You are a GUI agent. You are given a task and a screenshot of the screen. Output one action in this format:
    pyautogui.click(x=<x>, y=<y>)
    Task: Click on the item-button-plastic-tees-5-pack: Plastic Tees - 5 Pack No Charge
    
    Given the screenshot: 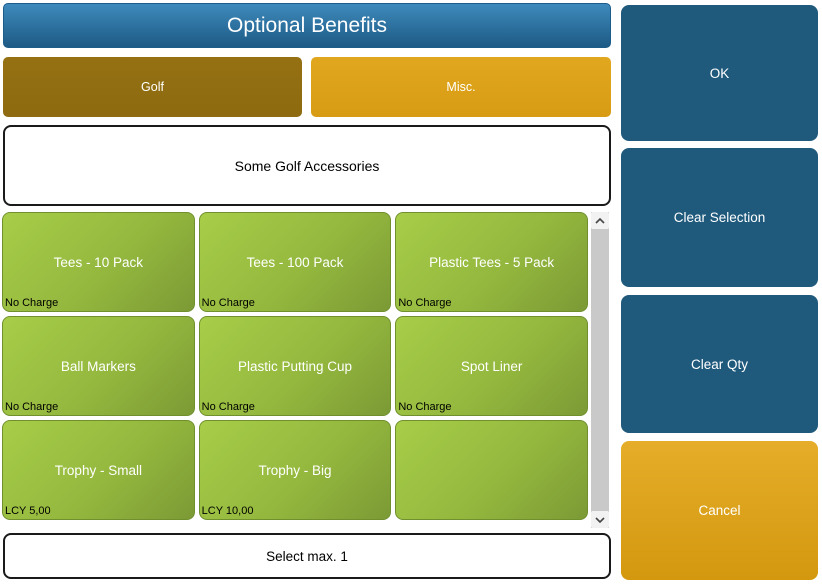 What is the action you would take?
    pyautogui.click(x=491, y=262)
    